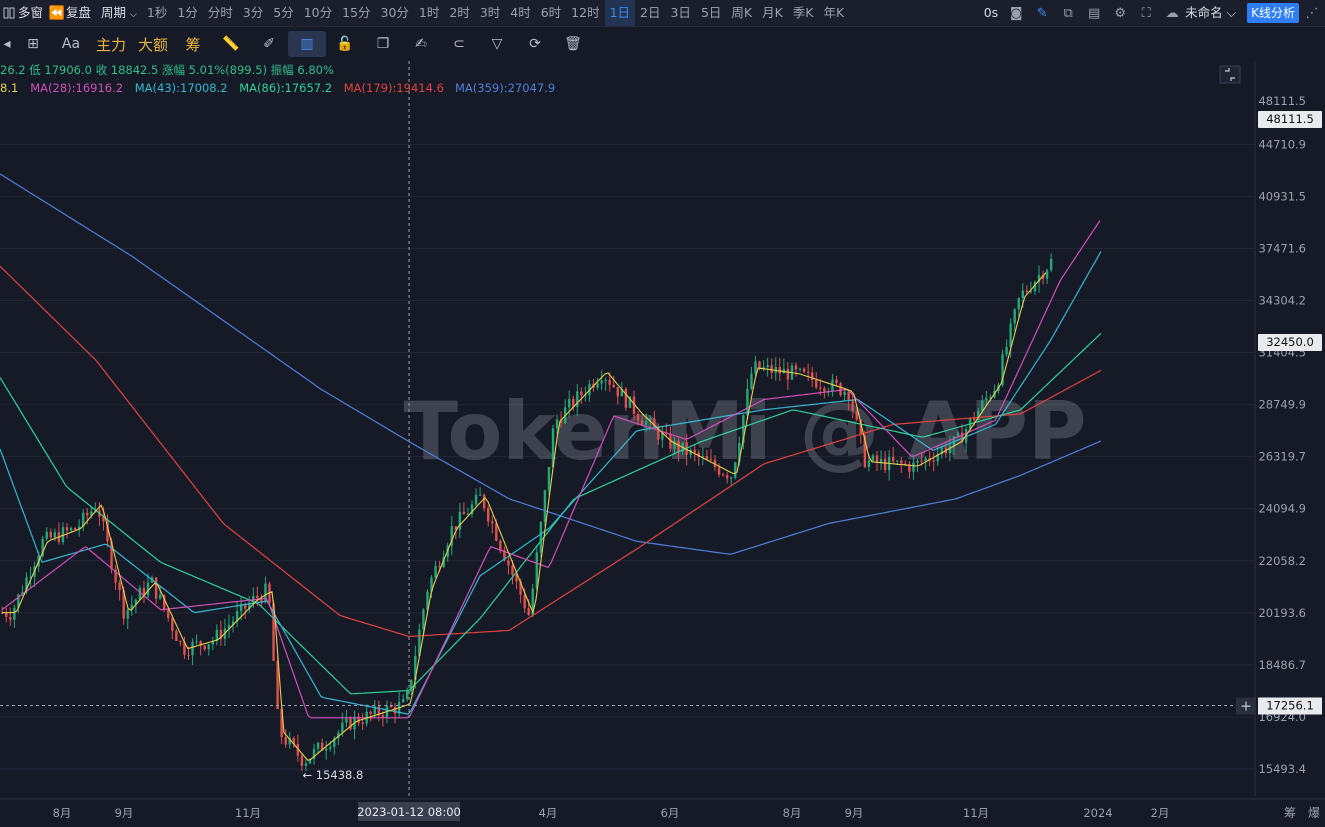 The height and width of the screenshot is (827, 1325). I want to click on ruler-icon: 📏, so click(231, 44).